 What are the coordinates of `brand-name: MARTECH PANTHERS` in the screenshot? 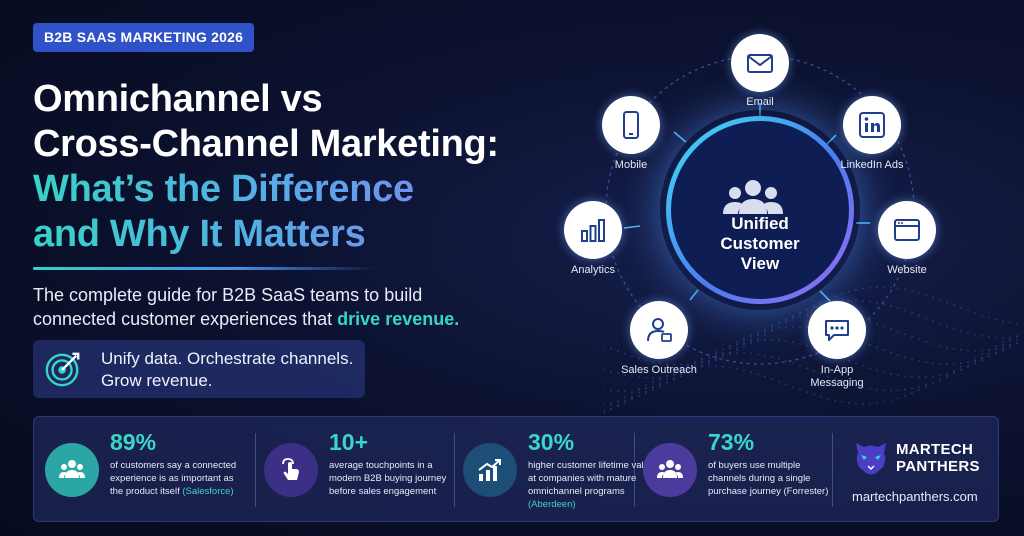 It's located at (951, 458).